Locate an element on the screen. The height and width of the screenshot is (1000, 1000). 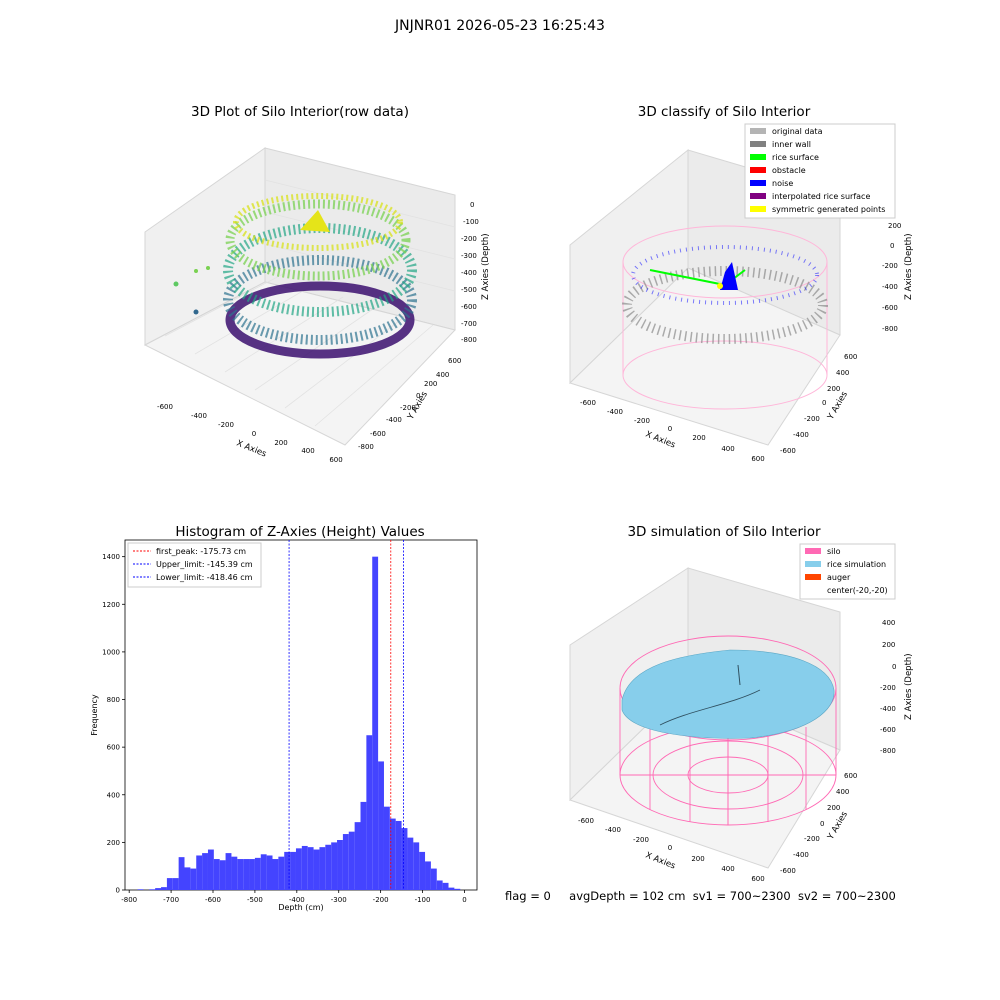
legend-label: obstacle is located at coordinates (789, 170).